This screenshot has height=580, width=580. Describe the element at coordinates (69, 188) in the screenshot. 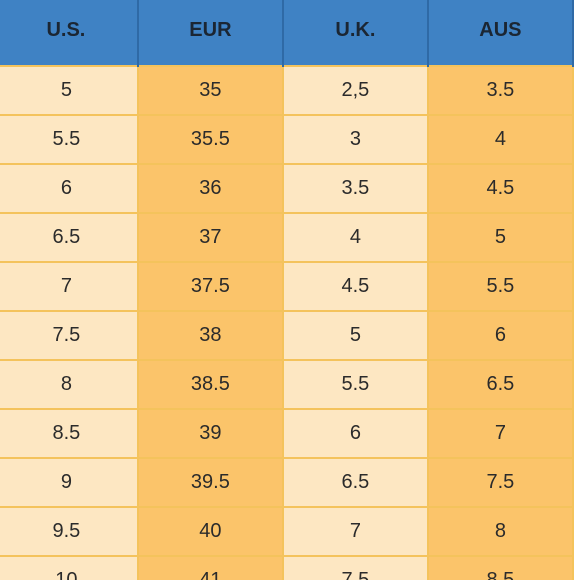

I see `cell-us: 6` at that location.